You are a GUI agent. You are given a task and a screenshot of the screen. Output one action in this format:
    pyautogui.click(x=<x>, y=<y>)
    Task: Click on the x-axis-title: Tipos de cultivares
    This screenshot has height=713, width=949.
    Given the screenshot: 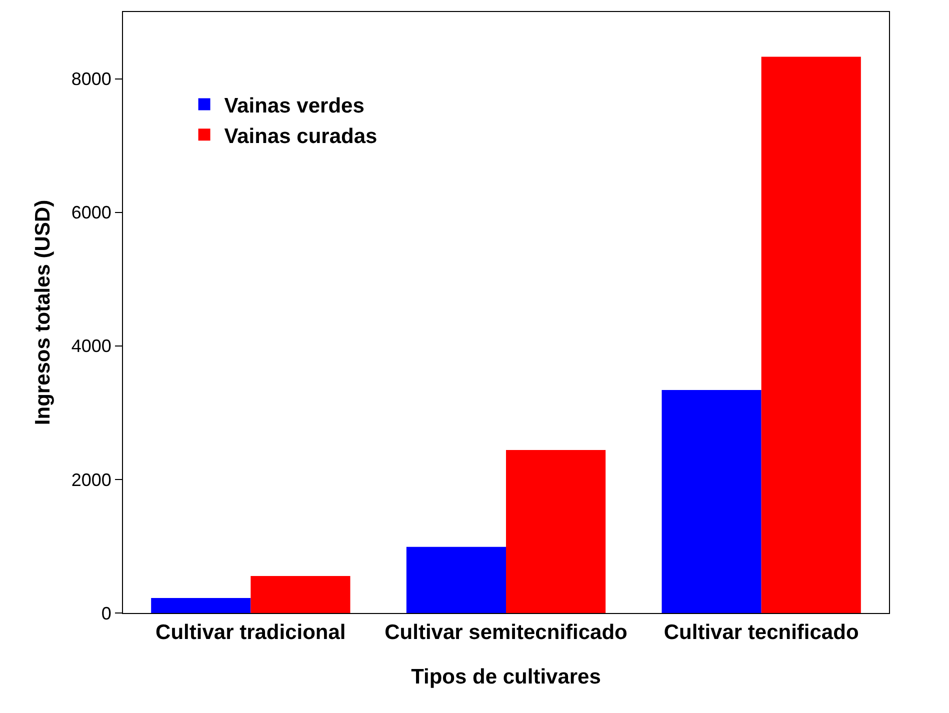 What is the action you would take?
    pyautogui.click(x=506, y=676)
    